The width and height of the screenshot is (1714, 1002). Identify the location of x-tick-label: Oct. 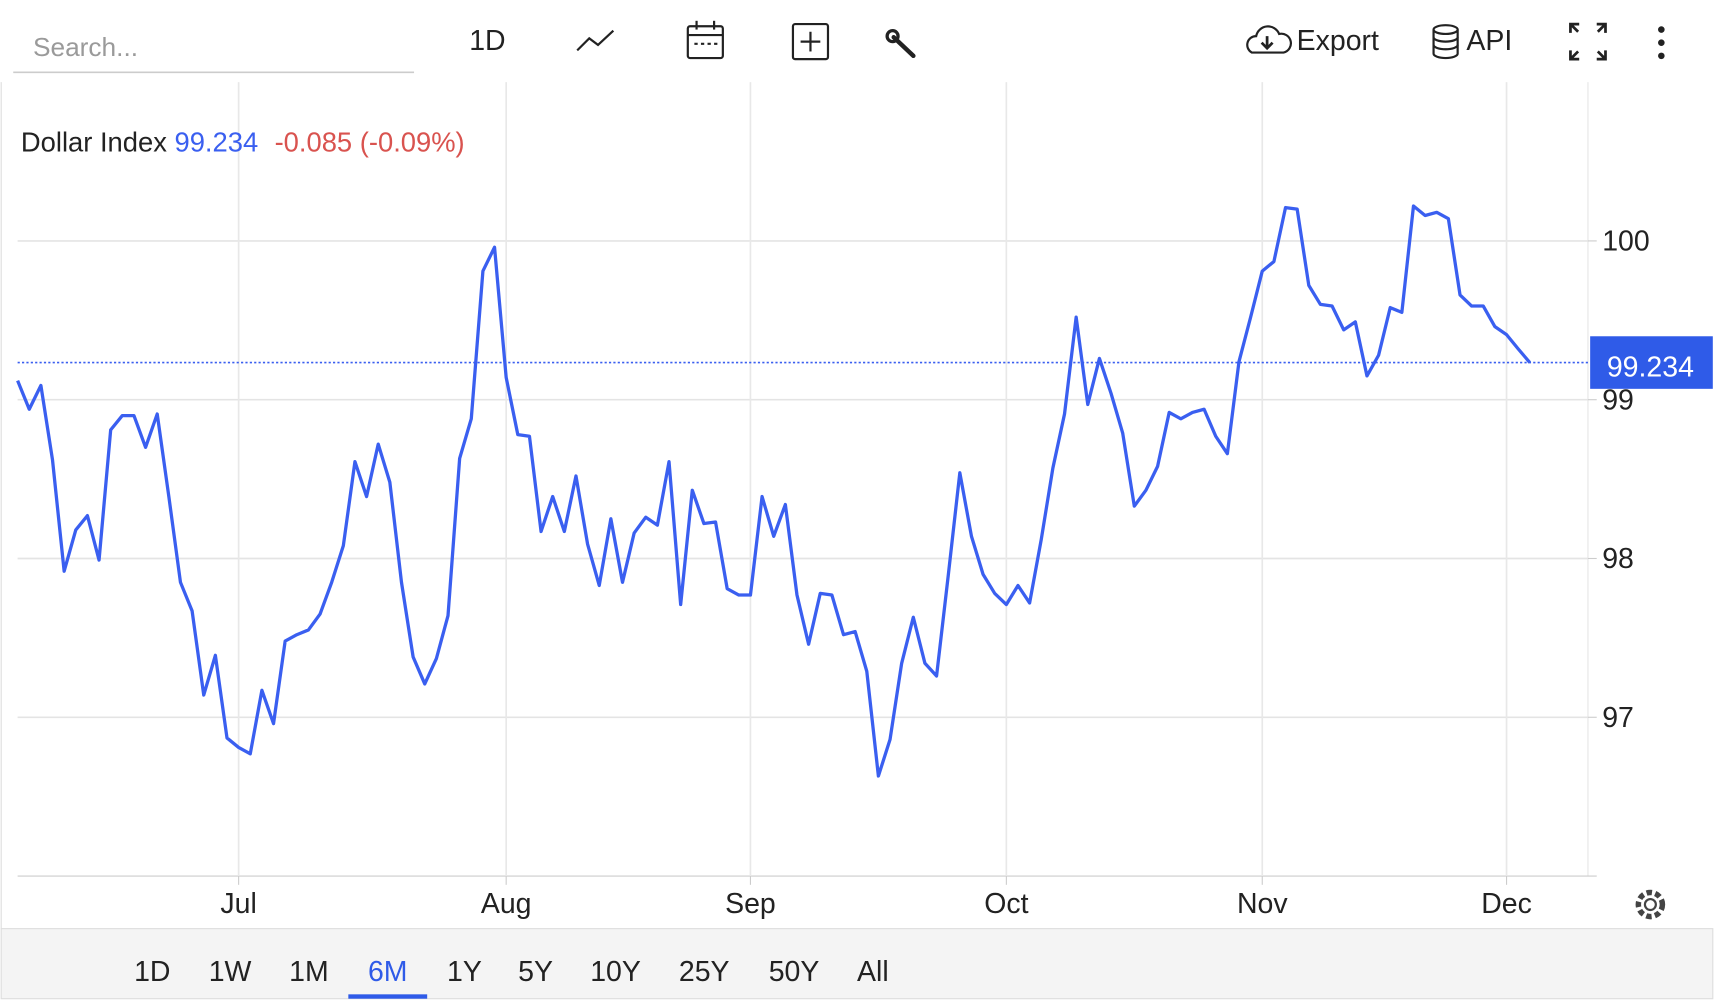
(1006, 904).